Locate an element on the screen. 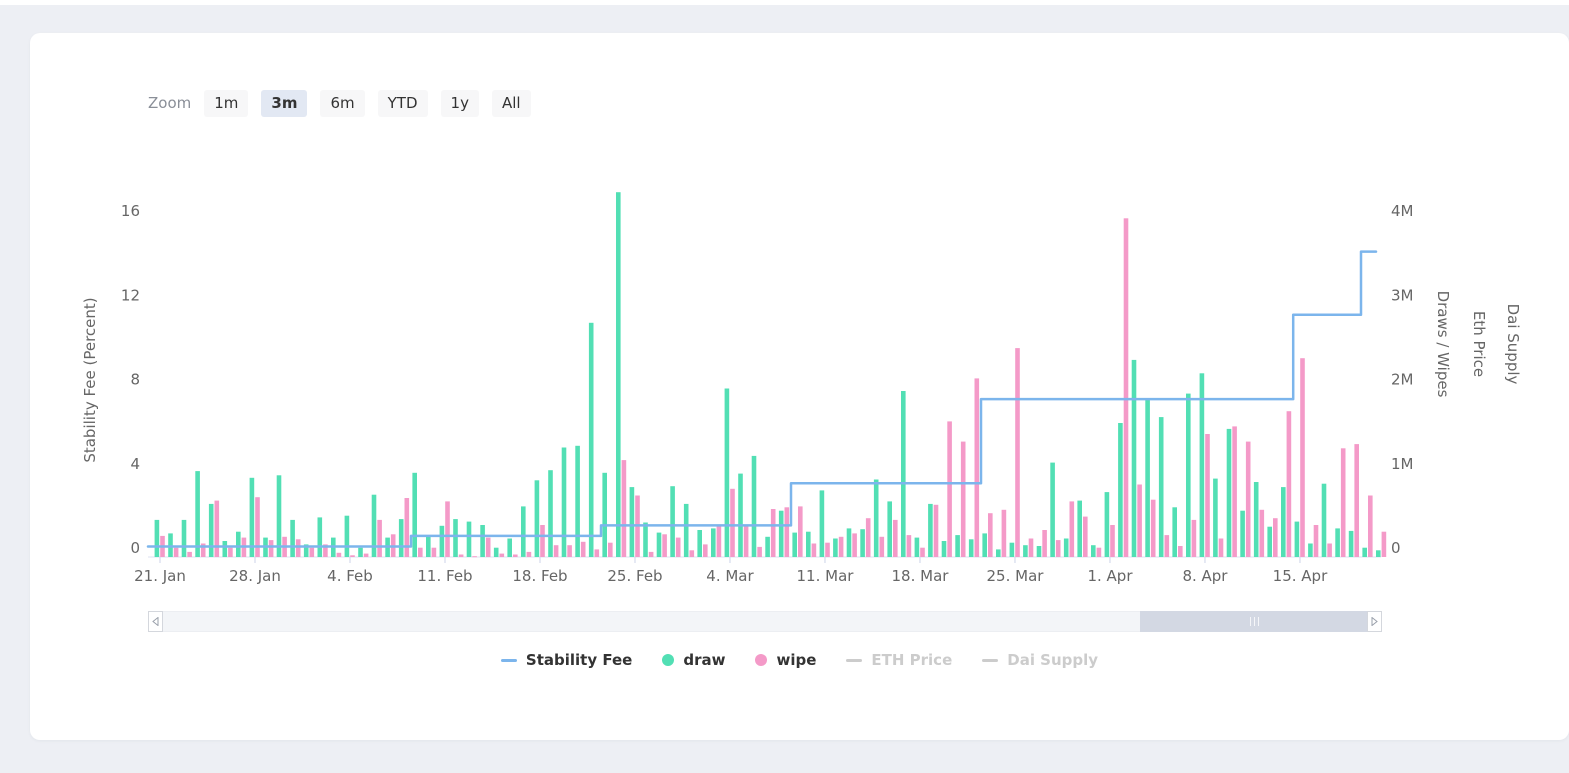 The image size is (1569, 773). x-axis-label: 18. Feb is located at coordinates (539, 576).